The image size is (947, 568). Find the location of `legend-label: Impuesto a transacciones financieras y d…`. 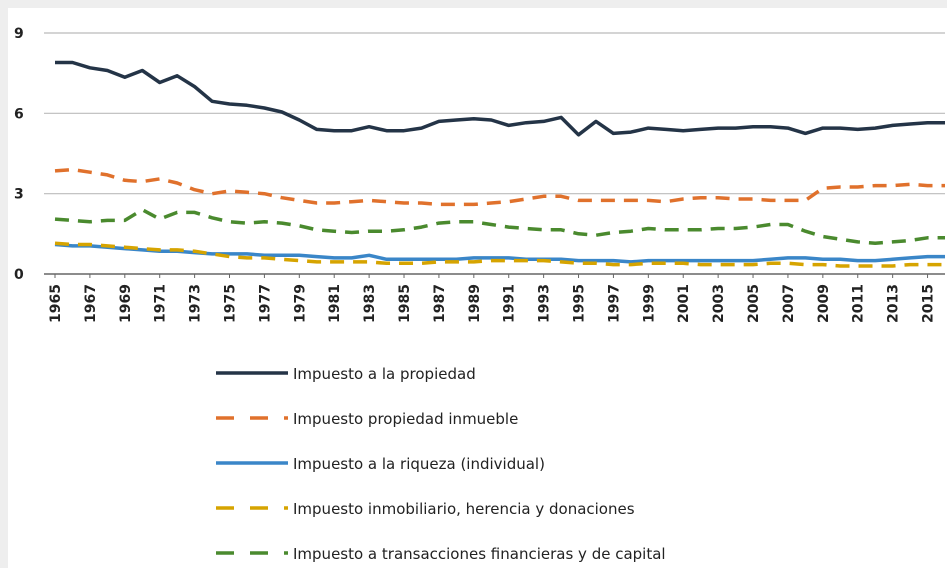

legend-label: Impuesto a transacciones financieras y d… is located at coordinates (479, 554).